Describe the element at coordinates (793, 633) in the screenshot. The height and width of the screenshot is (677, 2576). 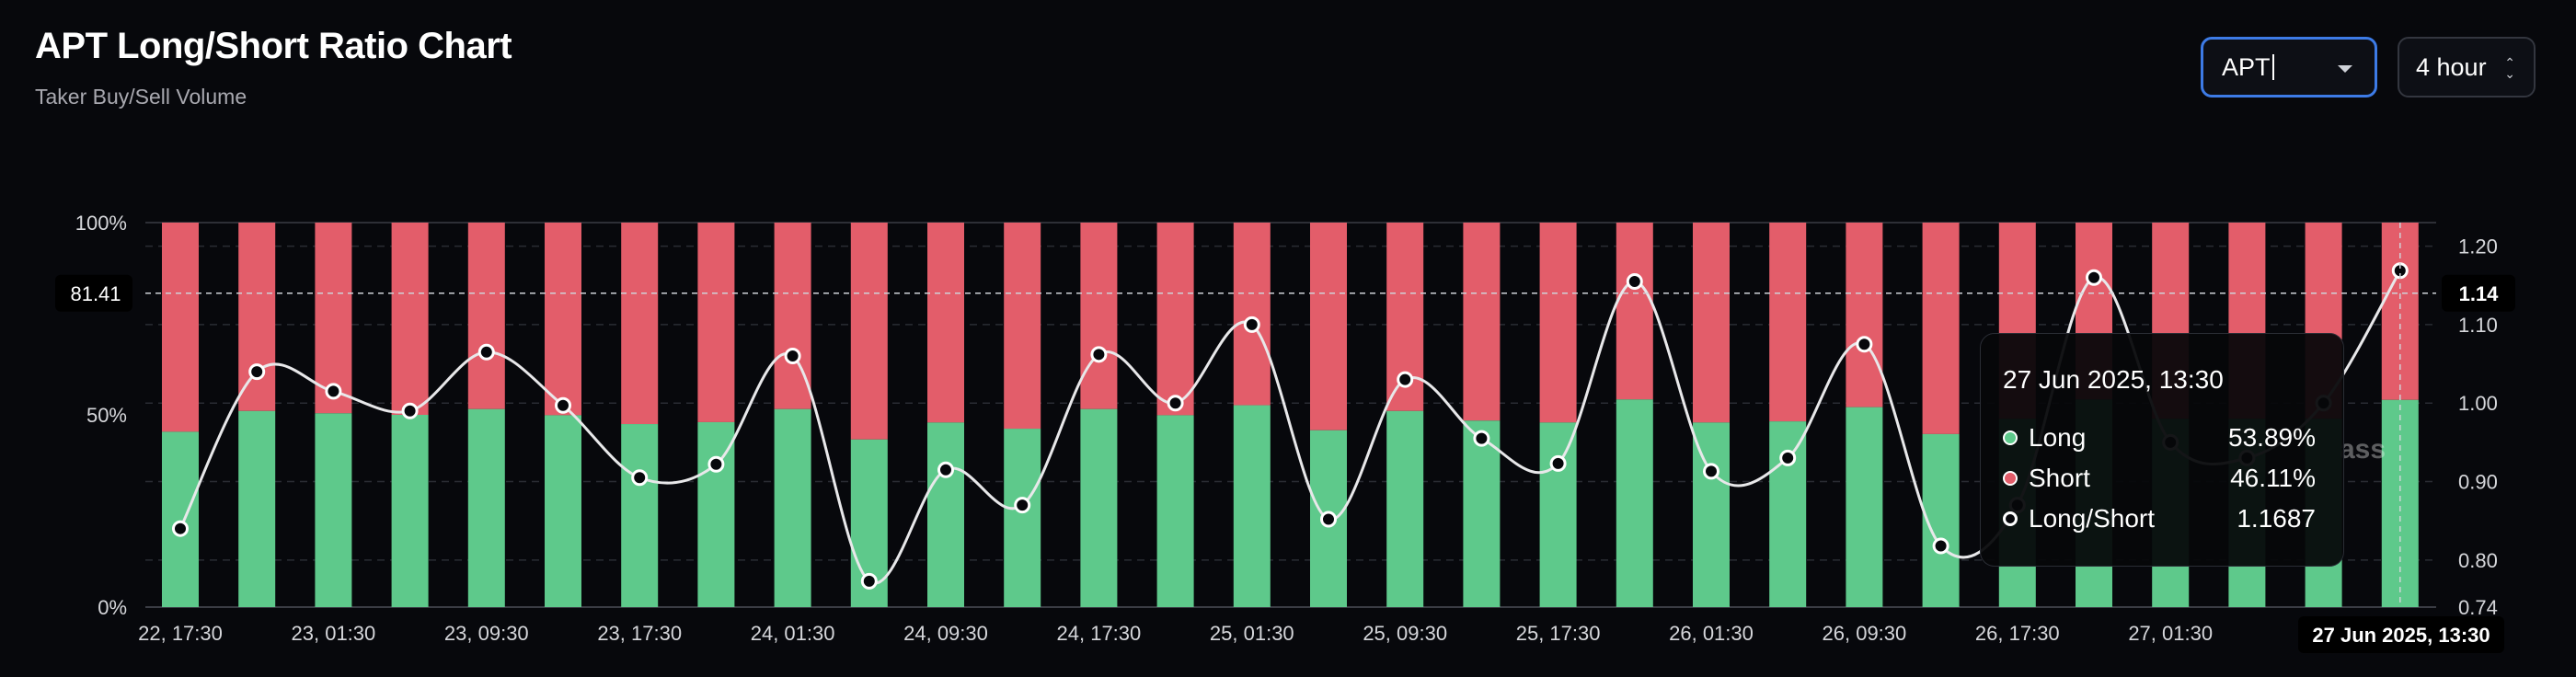
I see `x-tick-label: 24, 01:30` at that location.